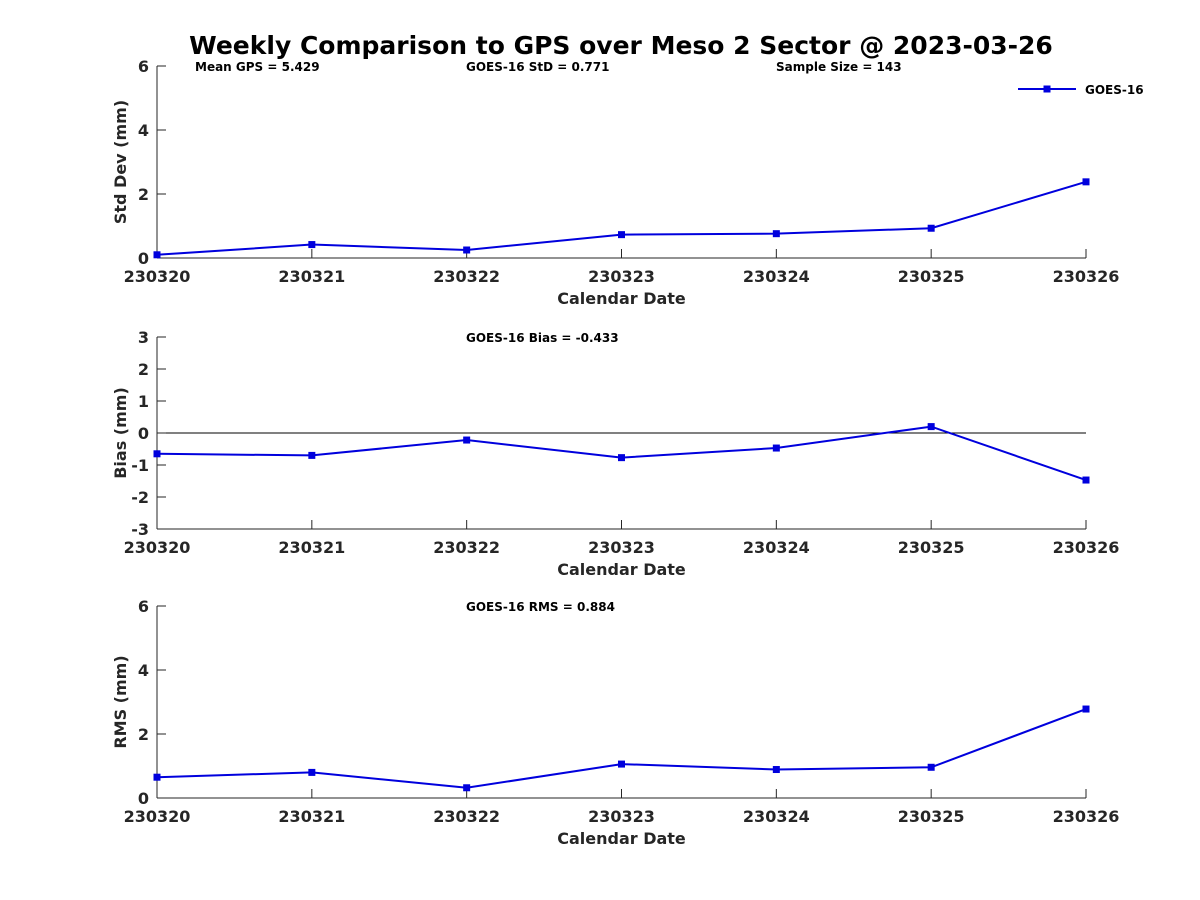 This screenshot has width=1200, height=900. What do you see at coordinates (1114, 90) in the screenshot?
I see `legend-label: GOES-16` at bounding box center [1114, 90].